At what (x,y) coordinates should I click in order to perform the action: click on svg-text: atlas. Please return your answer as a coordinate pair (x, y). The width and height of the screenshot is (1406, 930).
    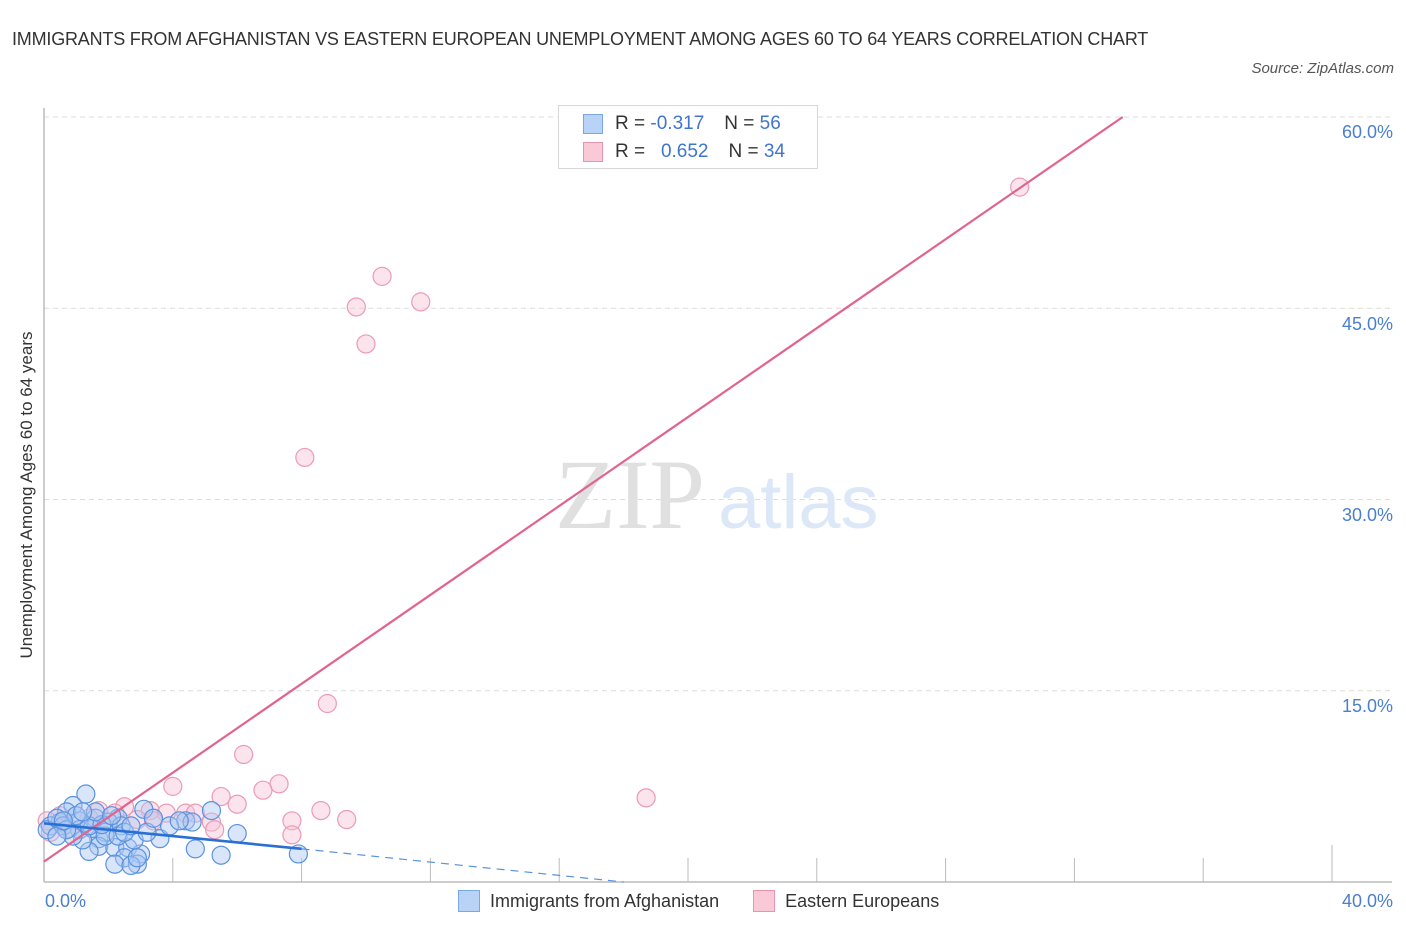
    Looking at the image, I should click on (798, 502).